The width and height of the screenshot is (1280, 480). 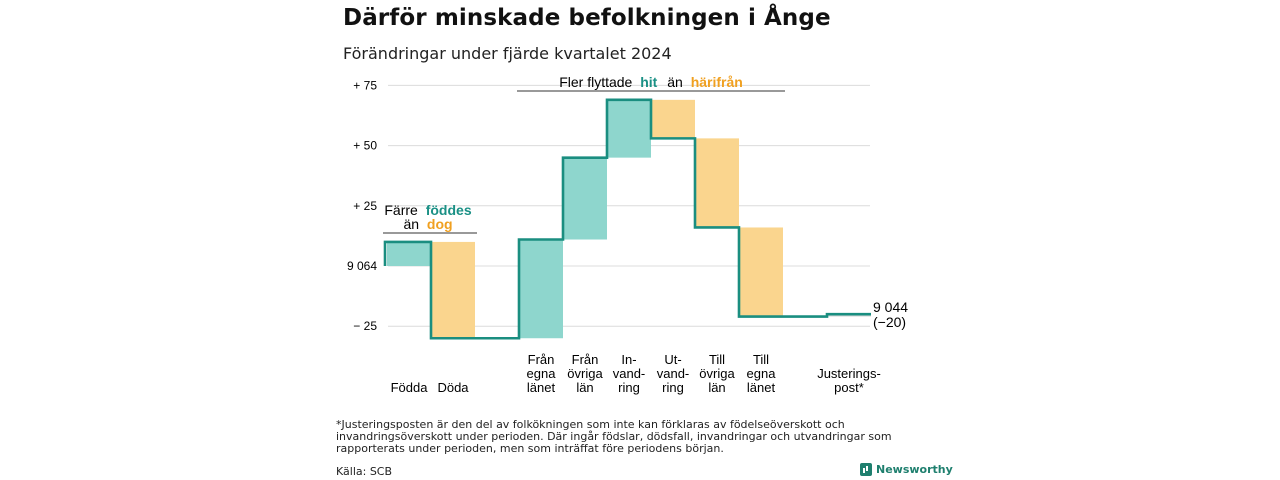 I want to click on chart-subtitle: Förändringar under fjärde kvartalet 2024, so click(x=507, y=53).